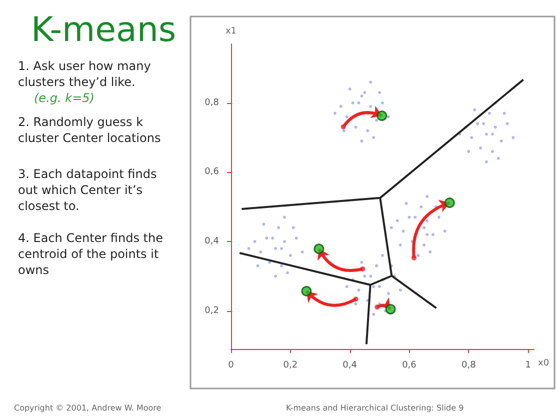  What do you see at coordinates (211, 311) in the screenshot?
I see `y-tick-label: 0,2` at bounding box center [211, 311].